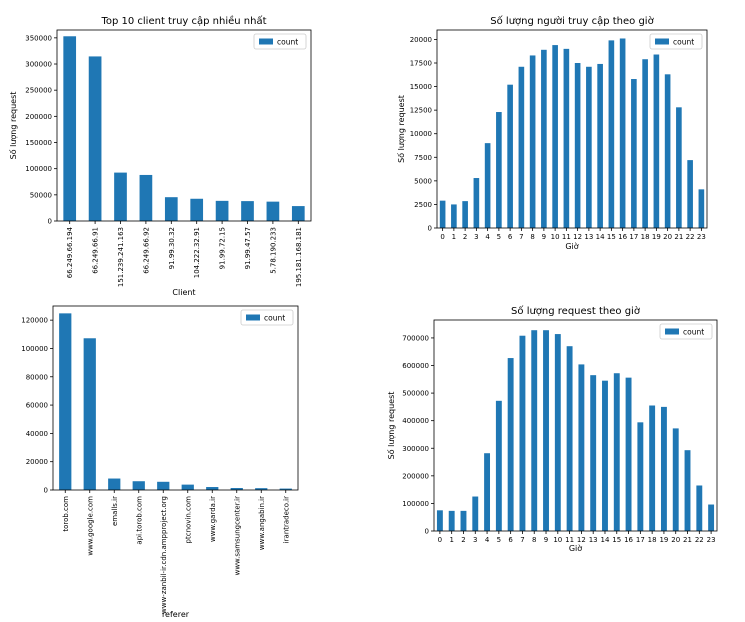 The image size is (745, 622). I want to click on x-tick-label: 10, so click(555, 237).